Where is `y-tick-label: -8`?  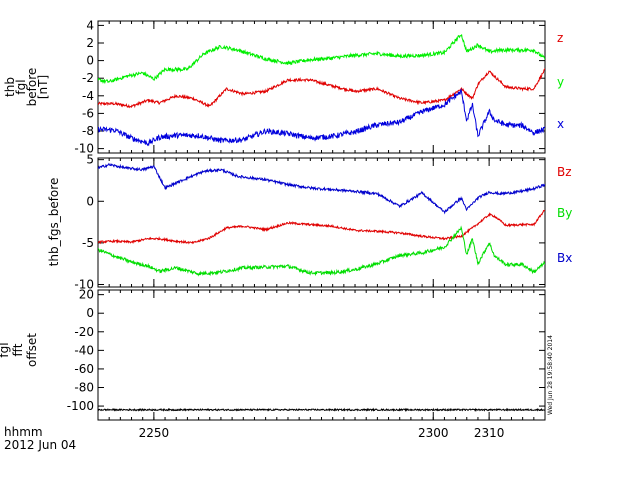
y-tick-label: -8 is located at coordinates (88, 131).